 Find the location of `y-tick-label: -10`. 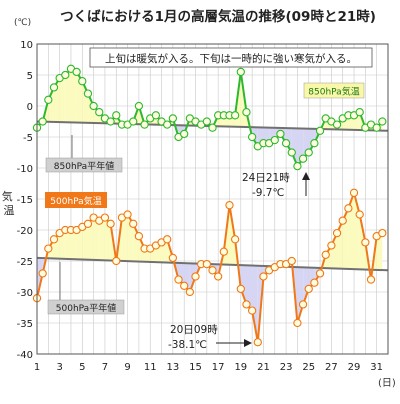

y-tick-label: -10 is located at coordinates (25, 169).